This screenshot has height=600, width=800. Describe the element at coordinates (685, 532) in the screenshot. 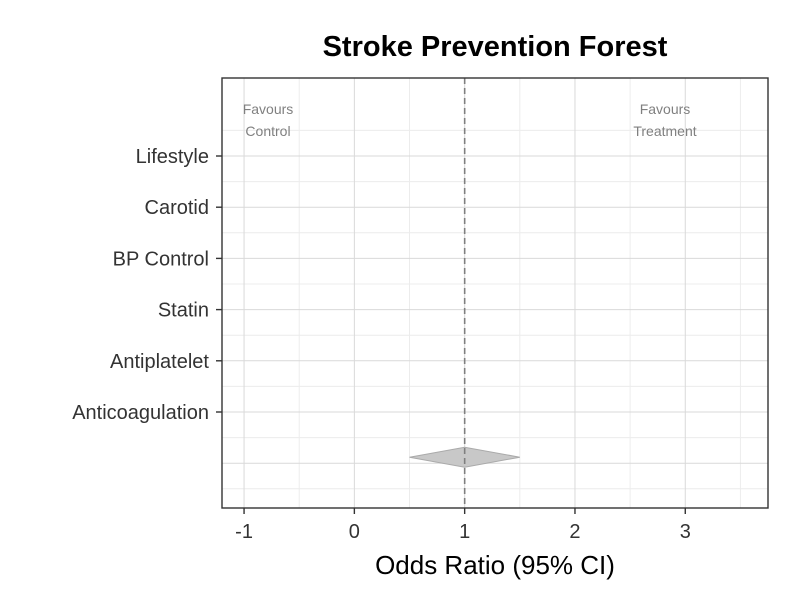

I see `x-tick-label: 3` at that location.